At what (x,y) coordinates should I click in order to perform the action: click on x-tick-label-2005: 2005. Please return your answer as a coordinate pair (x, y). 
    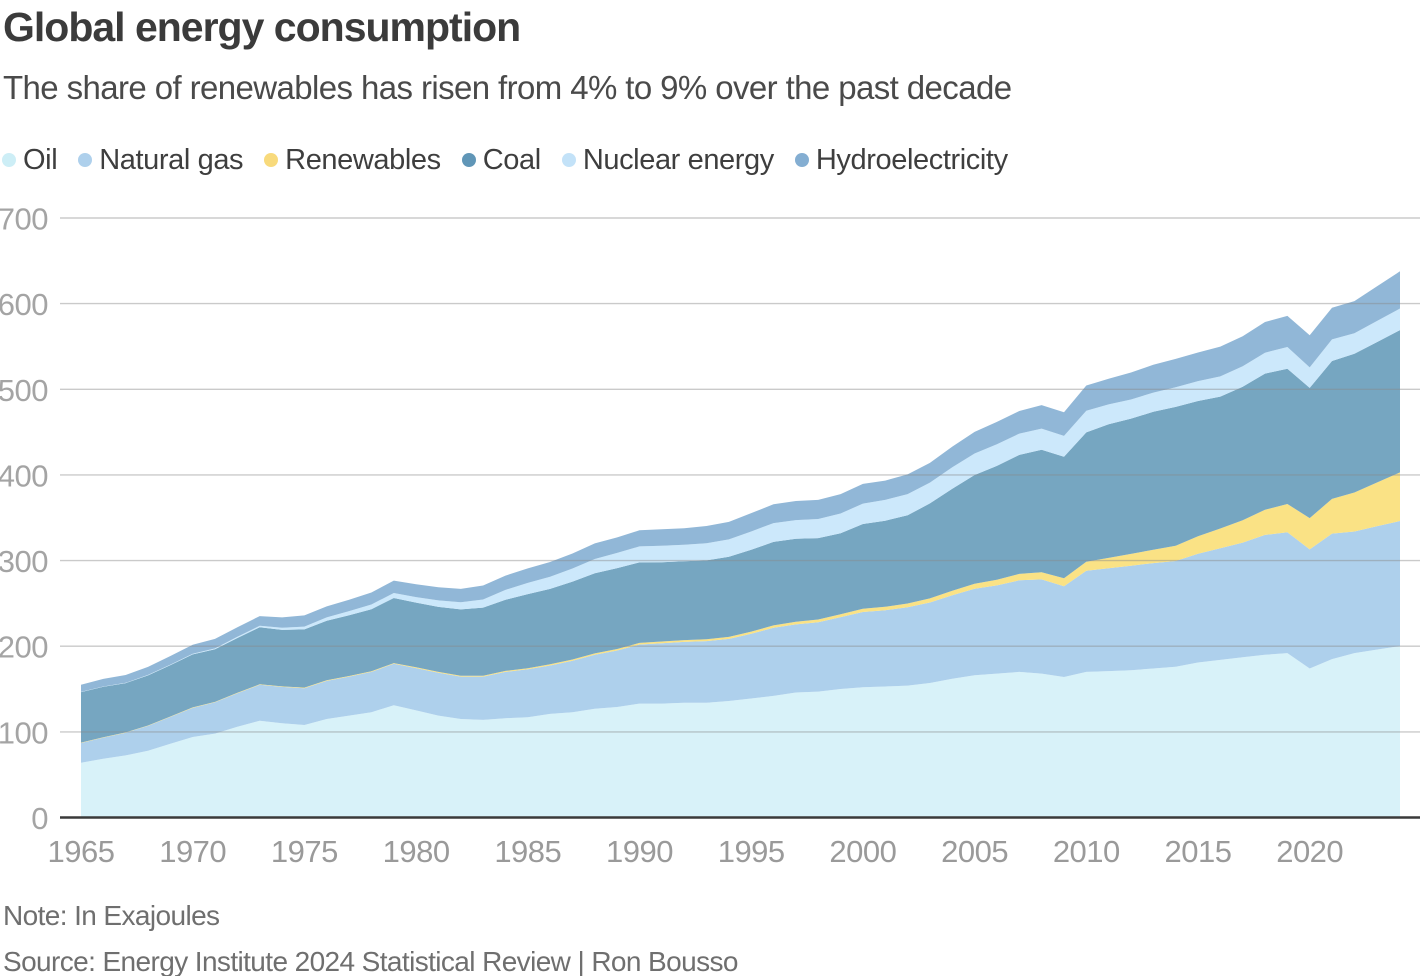
    Looking at the image, I should click on (974, 851).